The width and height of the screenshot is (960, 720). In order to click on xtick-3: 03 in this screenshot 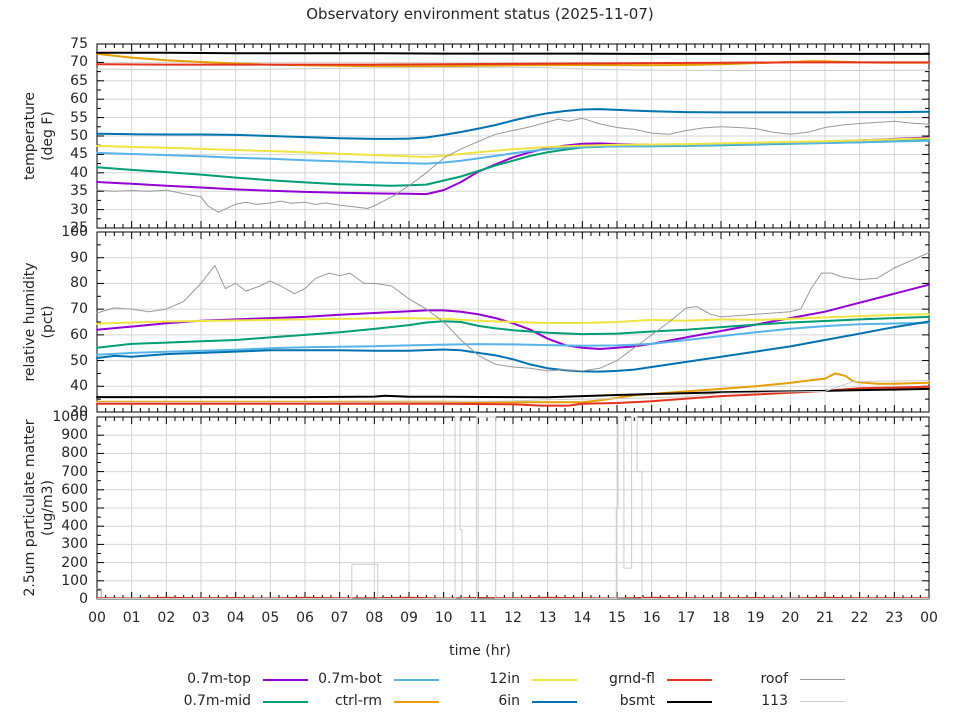, I will do `click(201, 618)`.